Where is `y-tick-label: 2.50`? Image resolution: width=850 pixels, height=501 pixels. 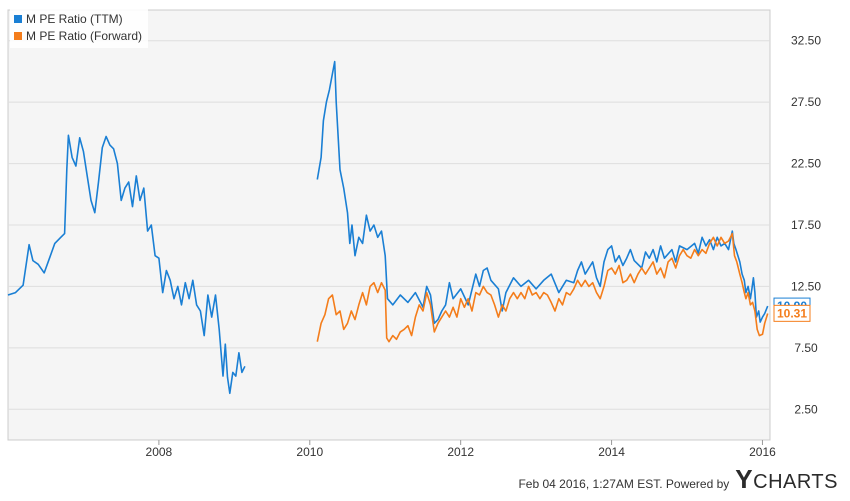
y-tick-label: 2.50 is located at coordinates (806, 409).